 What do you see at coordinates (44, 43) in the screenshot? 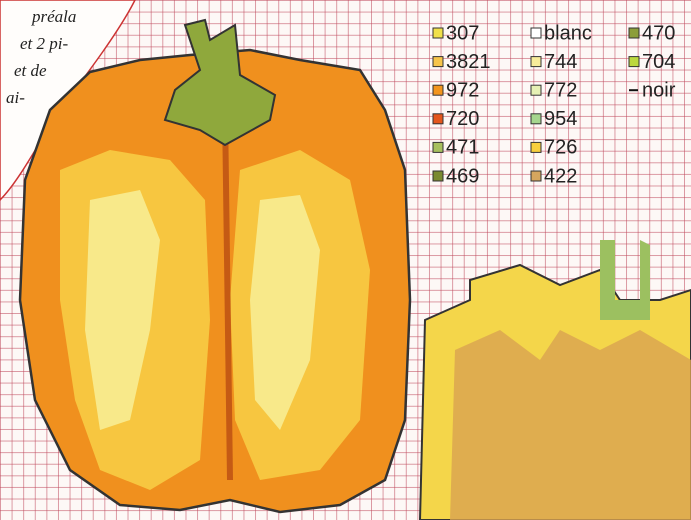
I see `note-line: et 2 pi-` at bounding box center [44, 43].